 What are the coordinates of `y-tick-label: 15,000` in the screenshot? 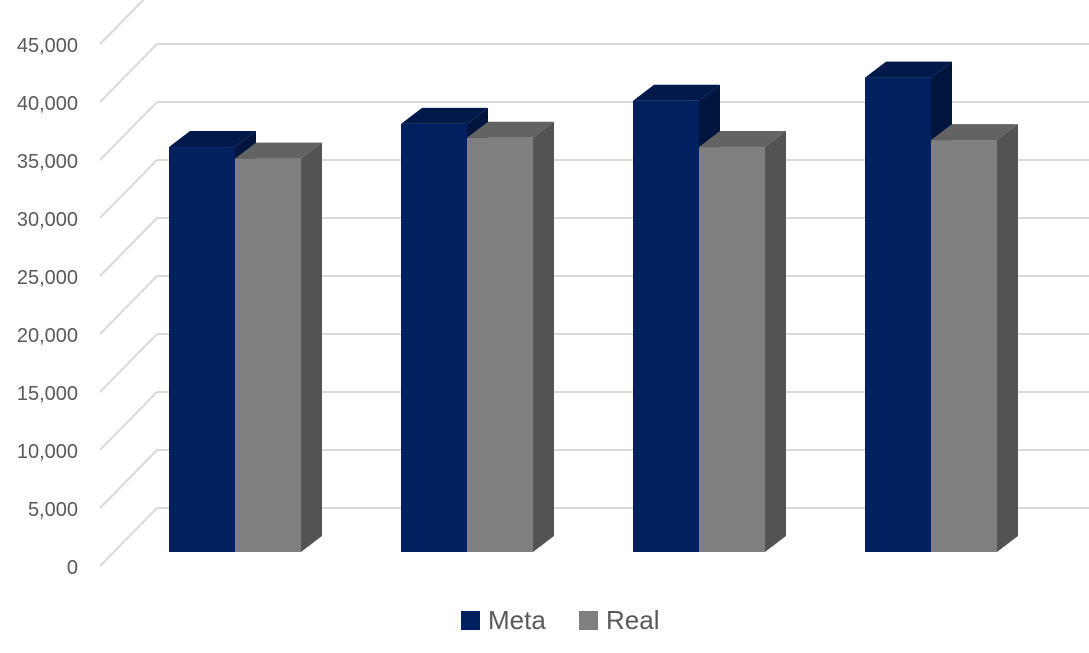 It's located at (47, 394).